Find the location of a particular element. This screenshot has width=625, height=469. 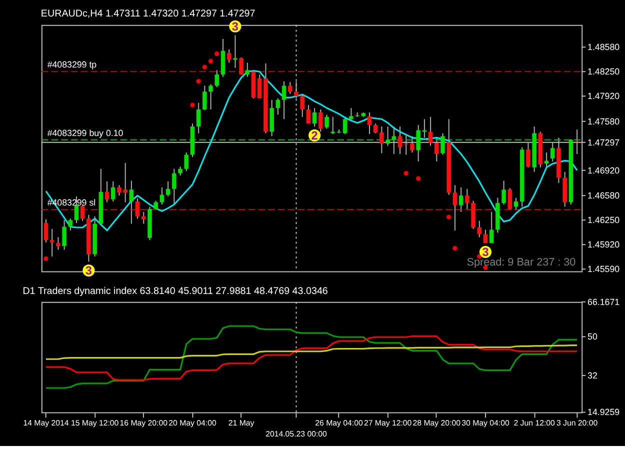

x-tick-label: 15 May 12:00 is located at coordinates (95, 423).